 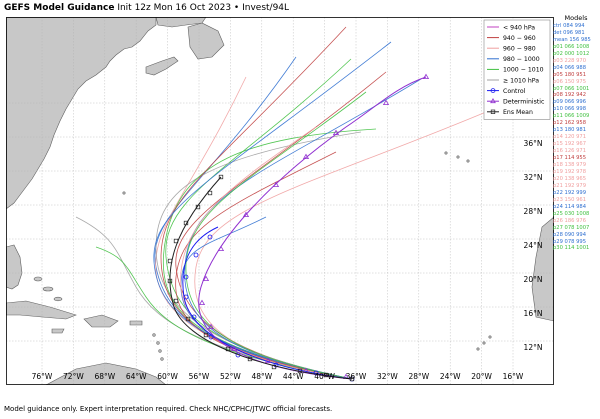 I want to click on lon-label: 56°W, so click(x=199, y=376).